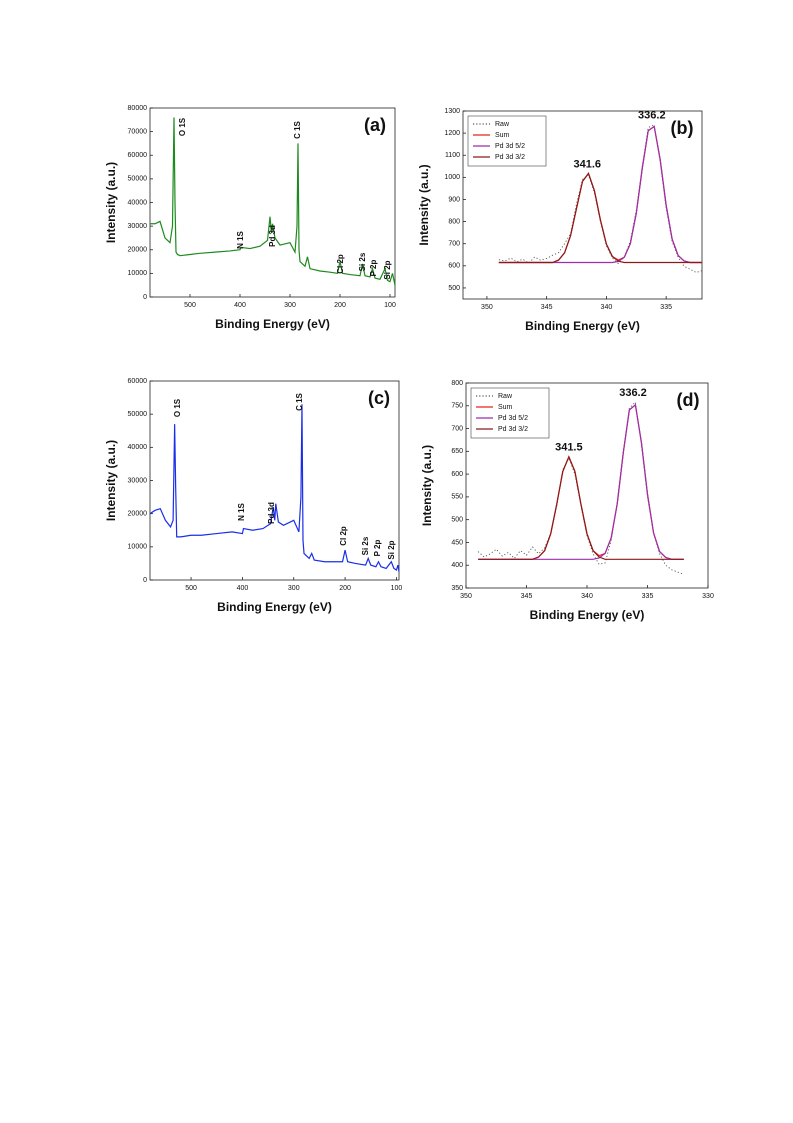 The height and width of the screenshot is (1123, 793). I want to click on y-tick-label: 450, so click(457, 542).